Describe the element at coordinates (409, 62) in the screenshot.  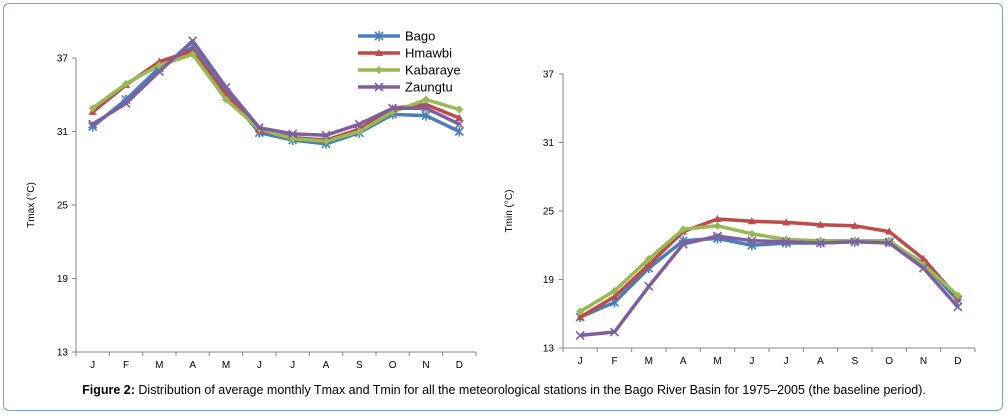
I see `legend: Bago Hmawbi Kabaraye Zaungtu` at that location.